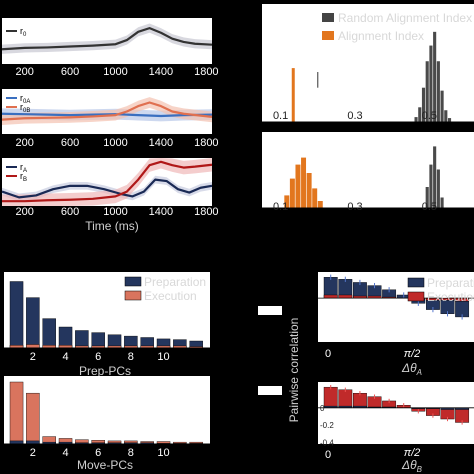 The image size is (474, 474). I want to click on x-tick-label: 0.3, so click(354, 116).